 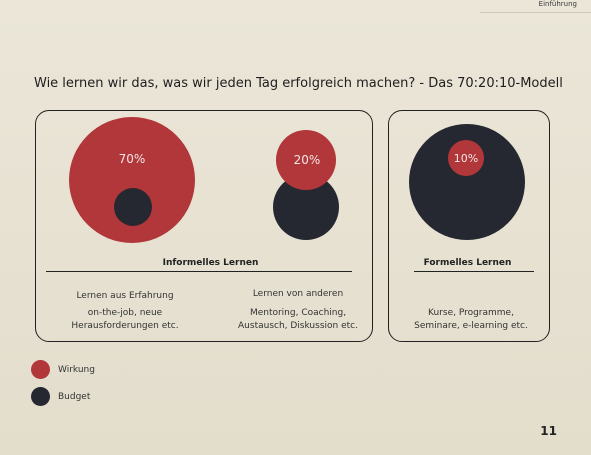 I want to click on label-20: 20%, so click(x=307, y=160).